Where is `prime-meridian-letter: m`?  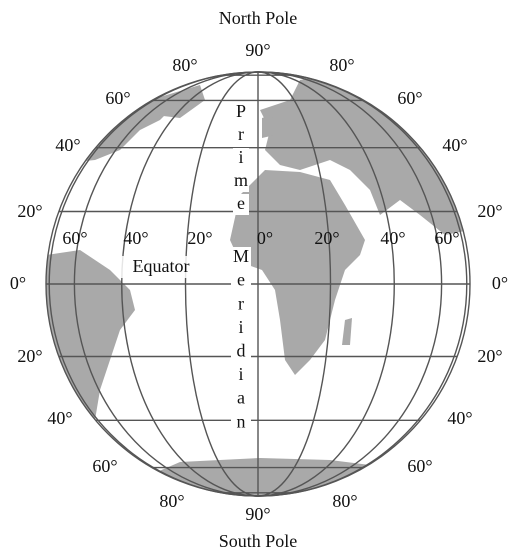
prime-meridian-letter: m is located at coordinates (241, 180).